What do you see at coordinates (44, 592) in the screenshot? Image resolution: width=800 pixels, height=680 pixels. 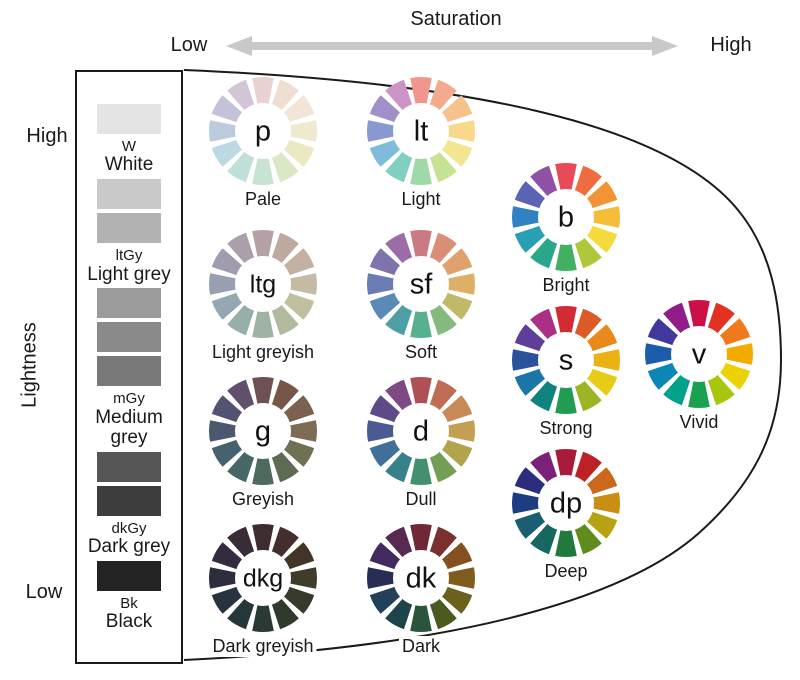 I see `lightness-low-label: Low` at bounding box center [44, 592].